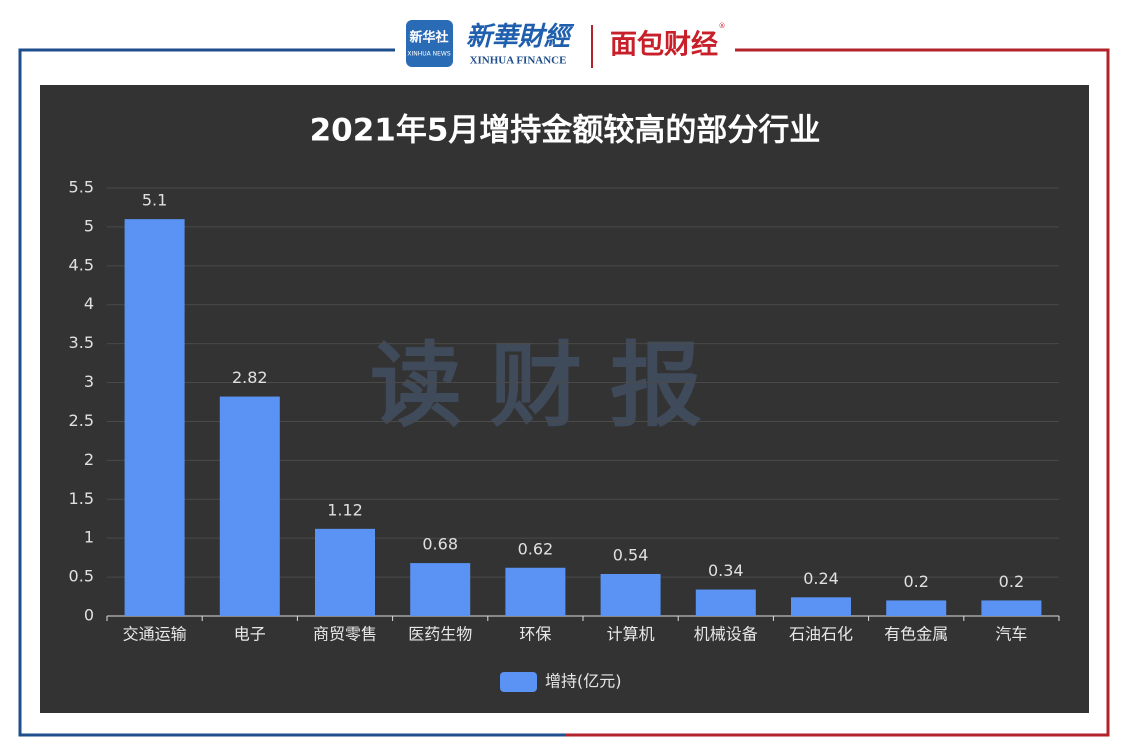 This screenshot has height=753, width=1128. I want to click on value-label: 1.12, so click(345, 509).